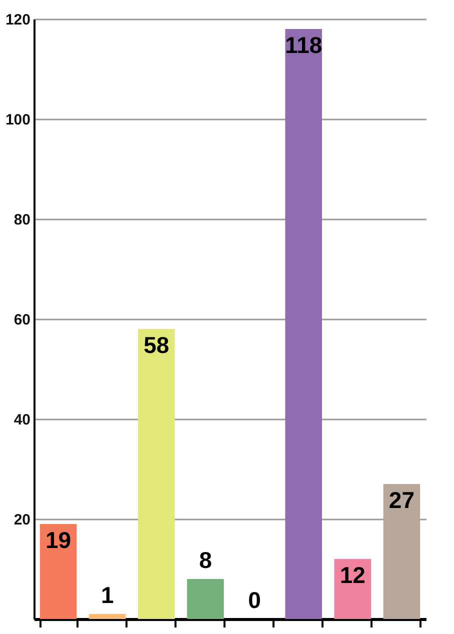 The image size is (454, 634). What do you see at coordinates (303, 45) in the screenshot?
I see `data-label: 118` at bounding box center [303, 45].